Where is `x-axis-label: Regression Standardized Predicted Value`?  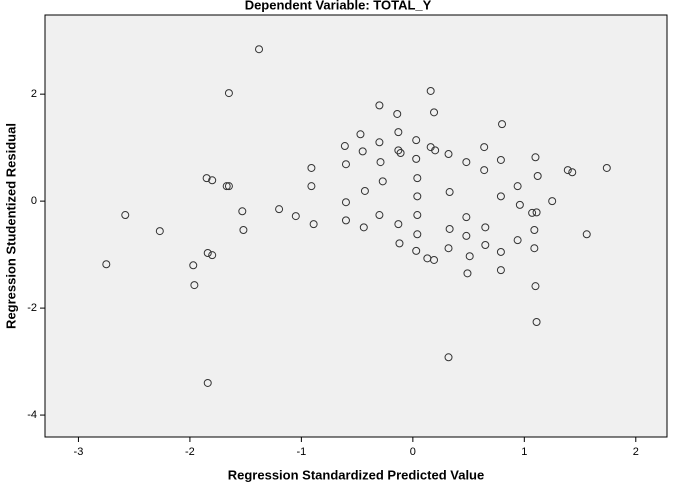 x-axis-label: Regression Standardized Predicted Value is located at coordinates (356, 474).